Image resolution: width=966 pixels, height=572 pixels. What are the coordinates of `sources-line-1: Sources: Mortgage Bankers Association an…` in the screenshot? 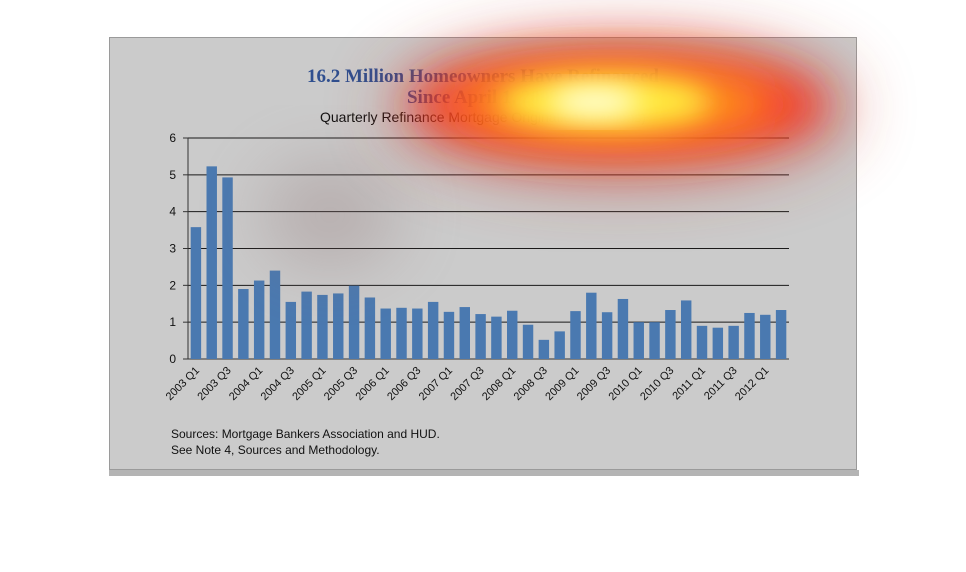 It's located at (305, 434).